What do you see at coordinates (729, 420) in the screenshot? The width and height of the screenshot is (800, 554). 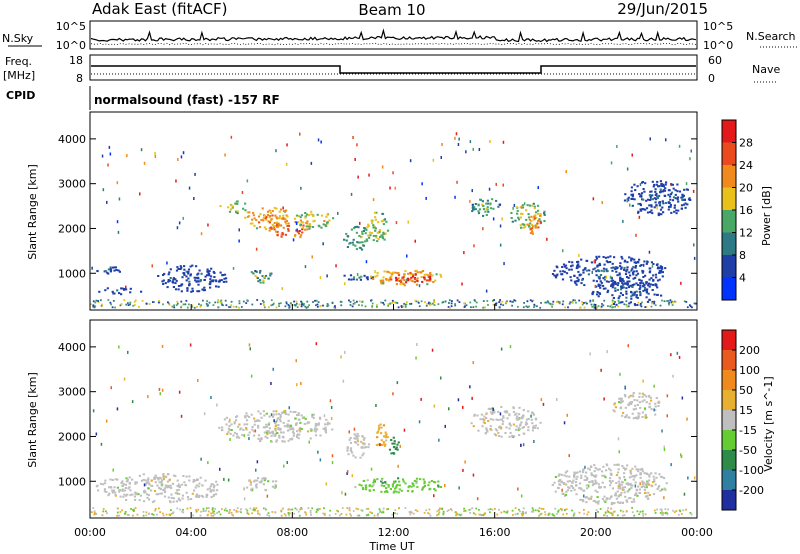 I see `colorbar-frame` at bounding box center [729, 420].